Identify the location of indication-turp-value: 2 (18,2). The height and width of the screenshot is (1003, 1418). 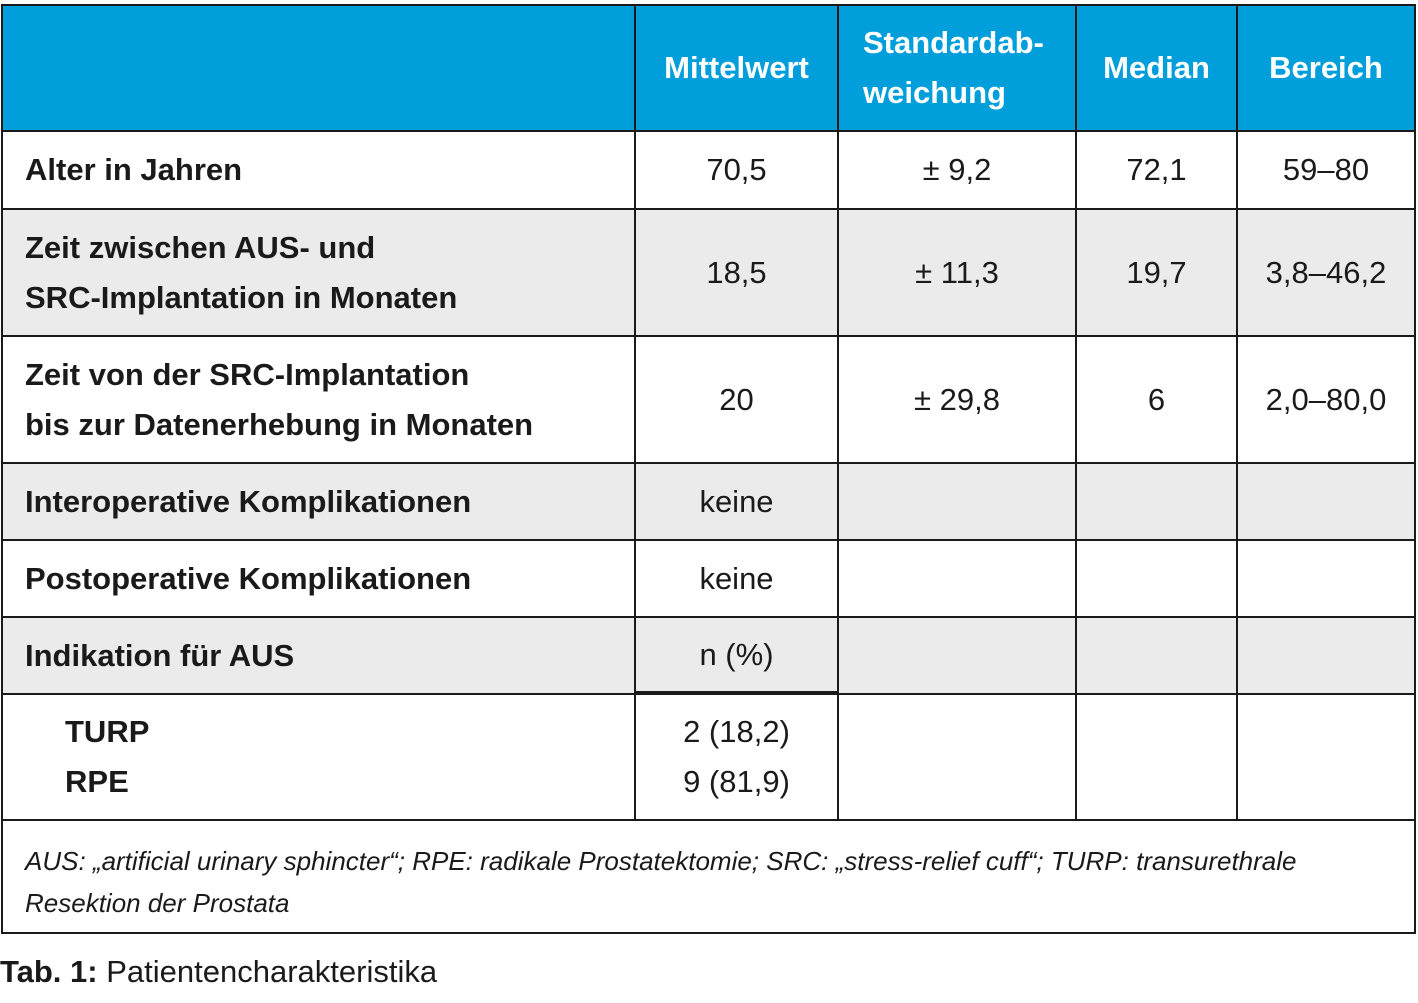
(736, 731).